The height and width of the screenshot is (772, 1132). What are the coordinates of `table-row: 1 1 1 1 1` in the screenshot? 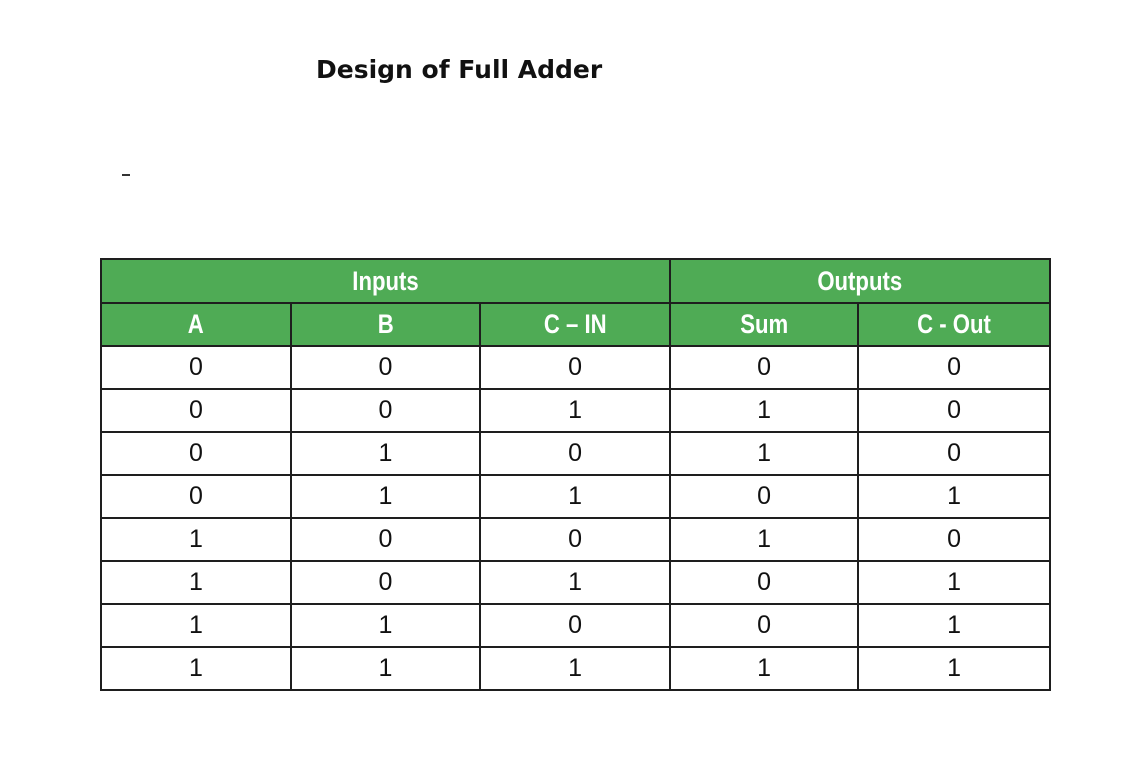 It's located at (576, 668).